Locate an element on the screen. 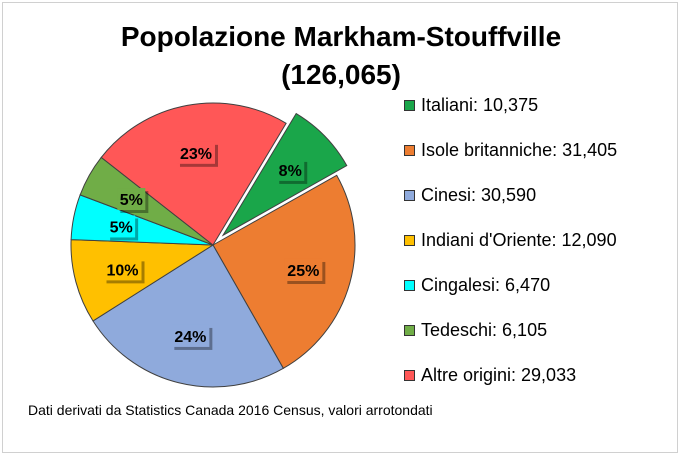  legend-item: Italiani: 10,375 is located at coordinates (539, 105).